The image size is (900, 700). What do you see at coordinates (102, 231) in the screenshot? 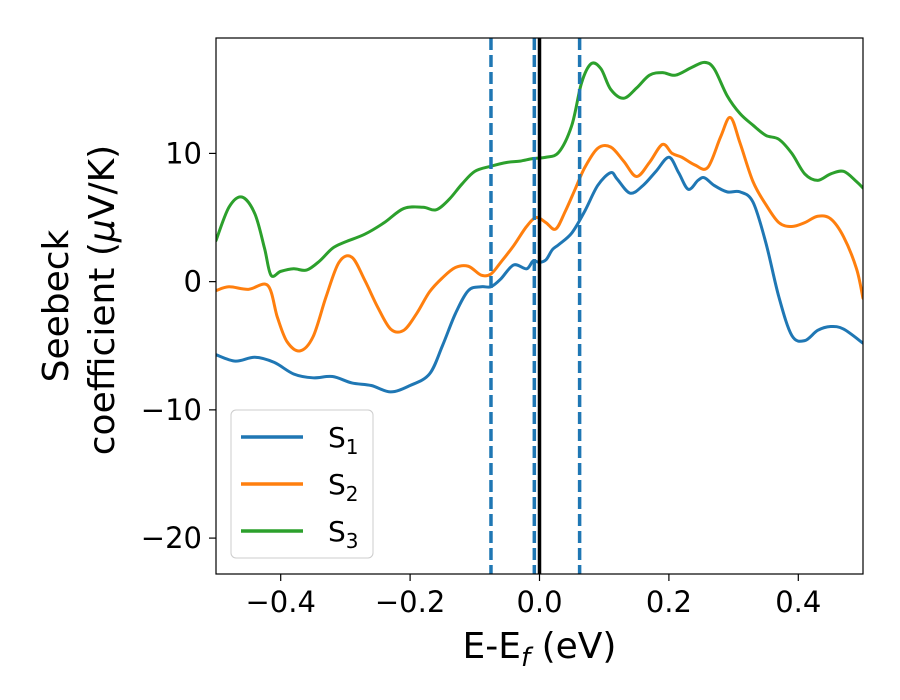
I see `y-axis-title-mu: μ` at bounding box center [102, 231].